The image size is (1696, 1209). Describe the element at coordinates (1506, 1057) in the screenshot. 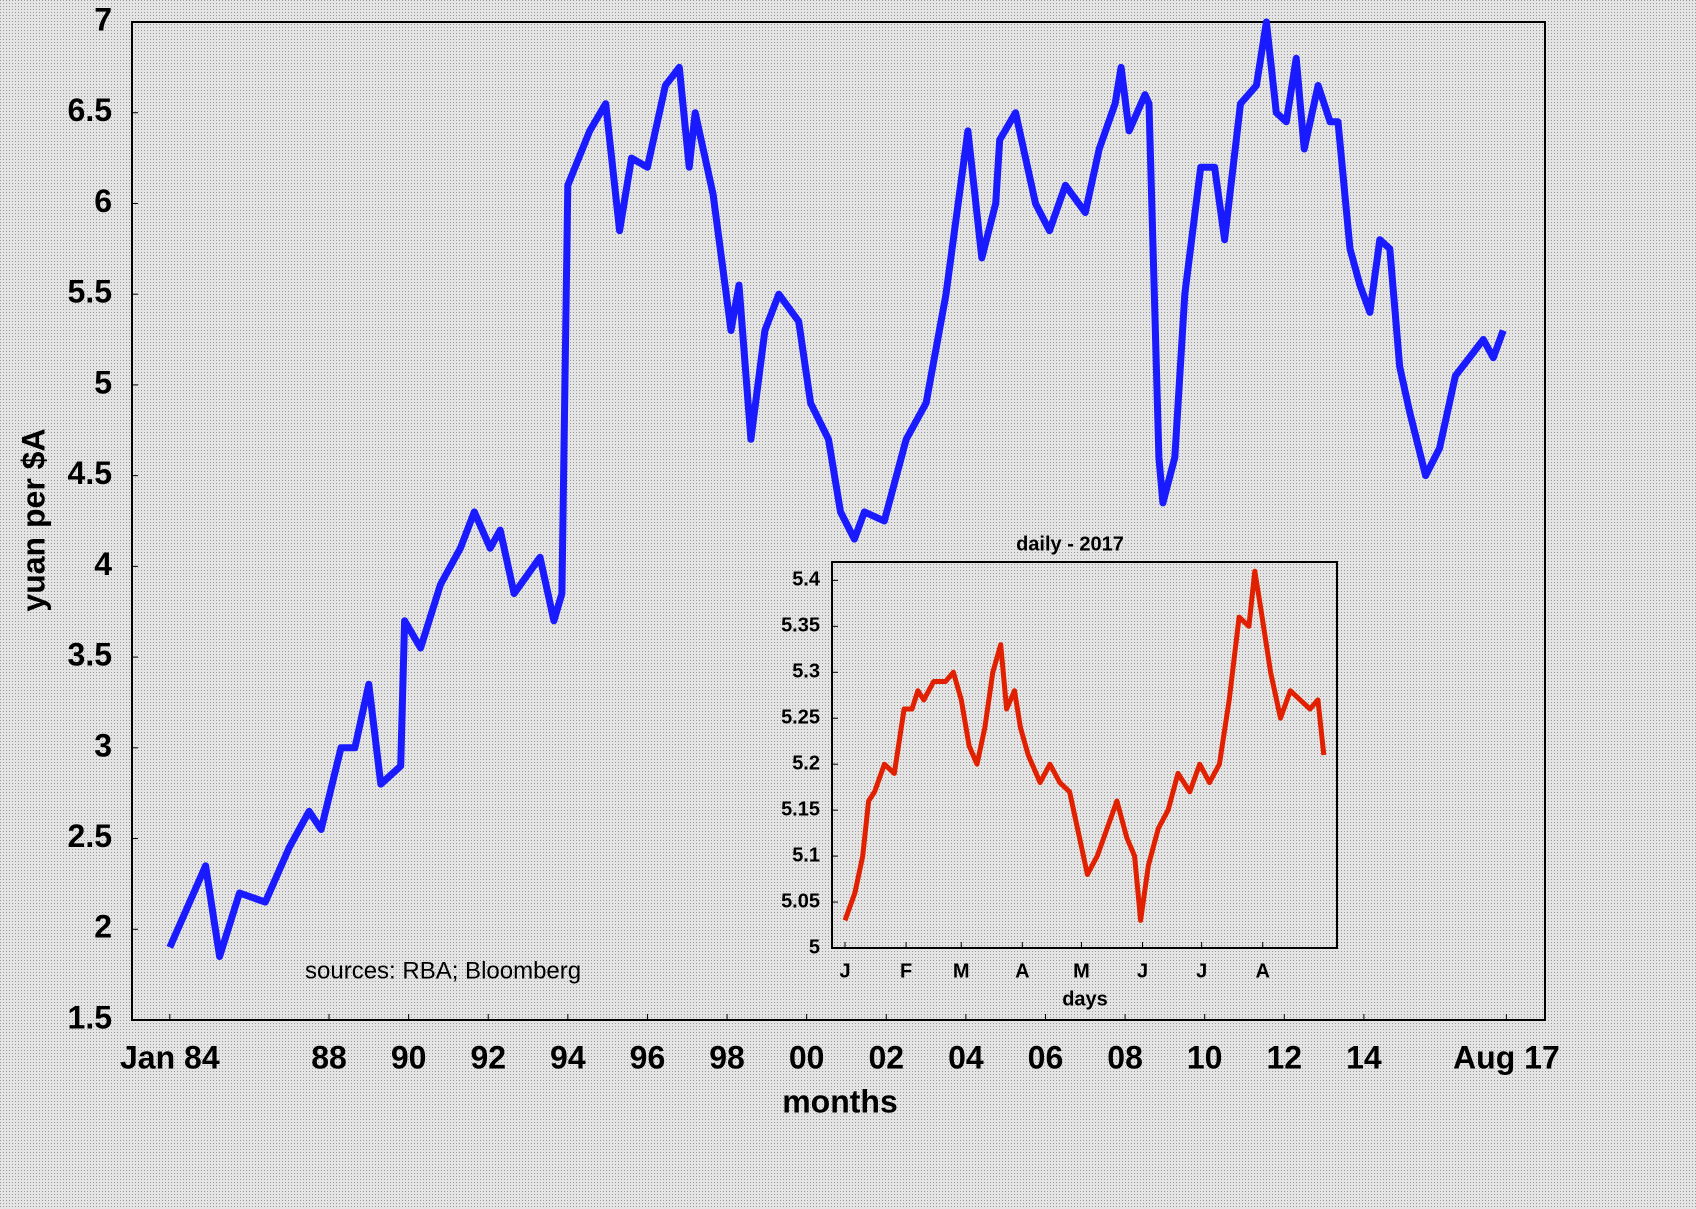

I see `x-tick-label: Aug 17` at that location.